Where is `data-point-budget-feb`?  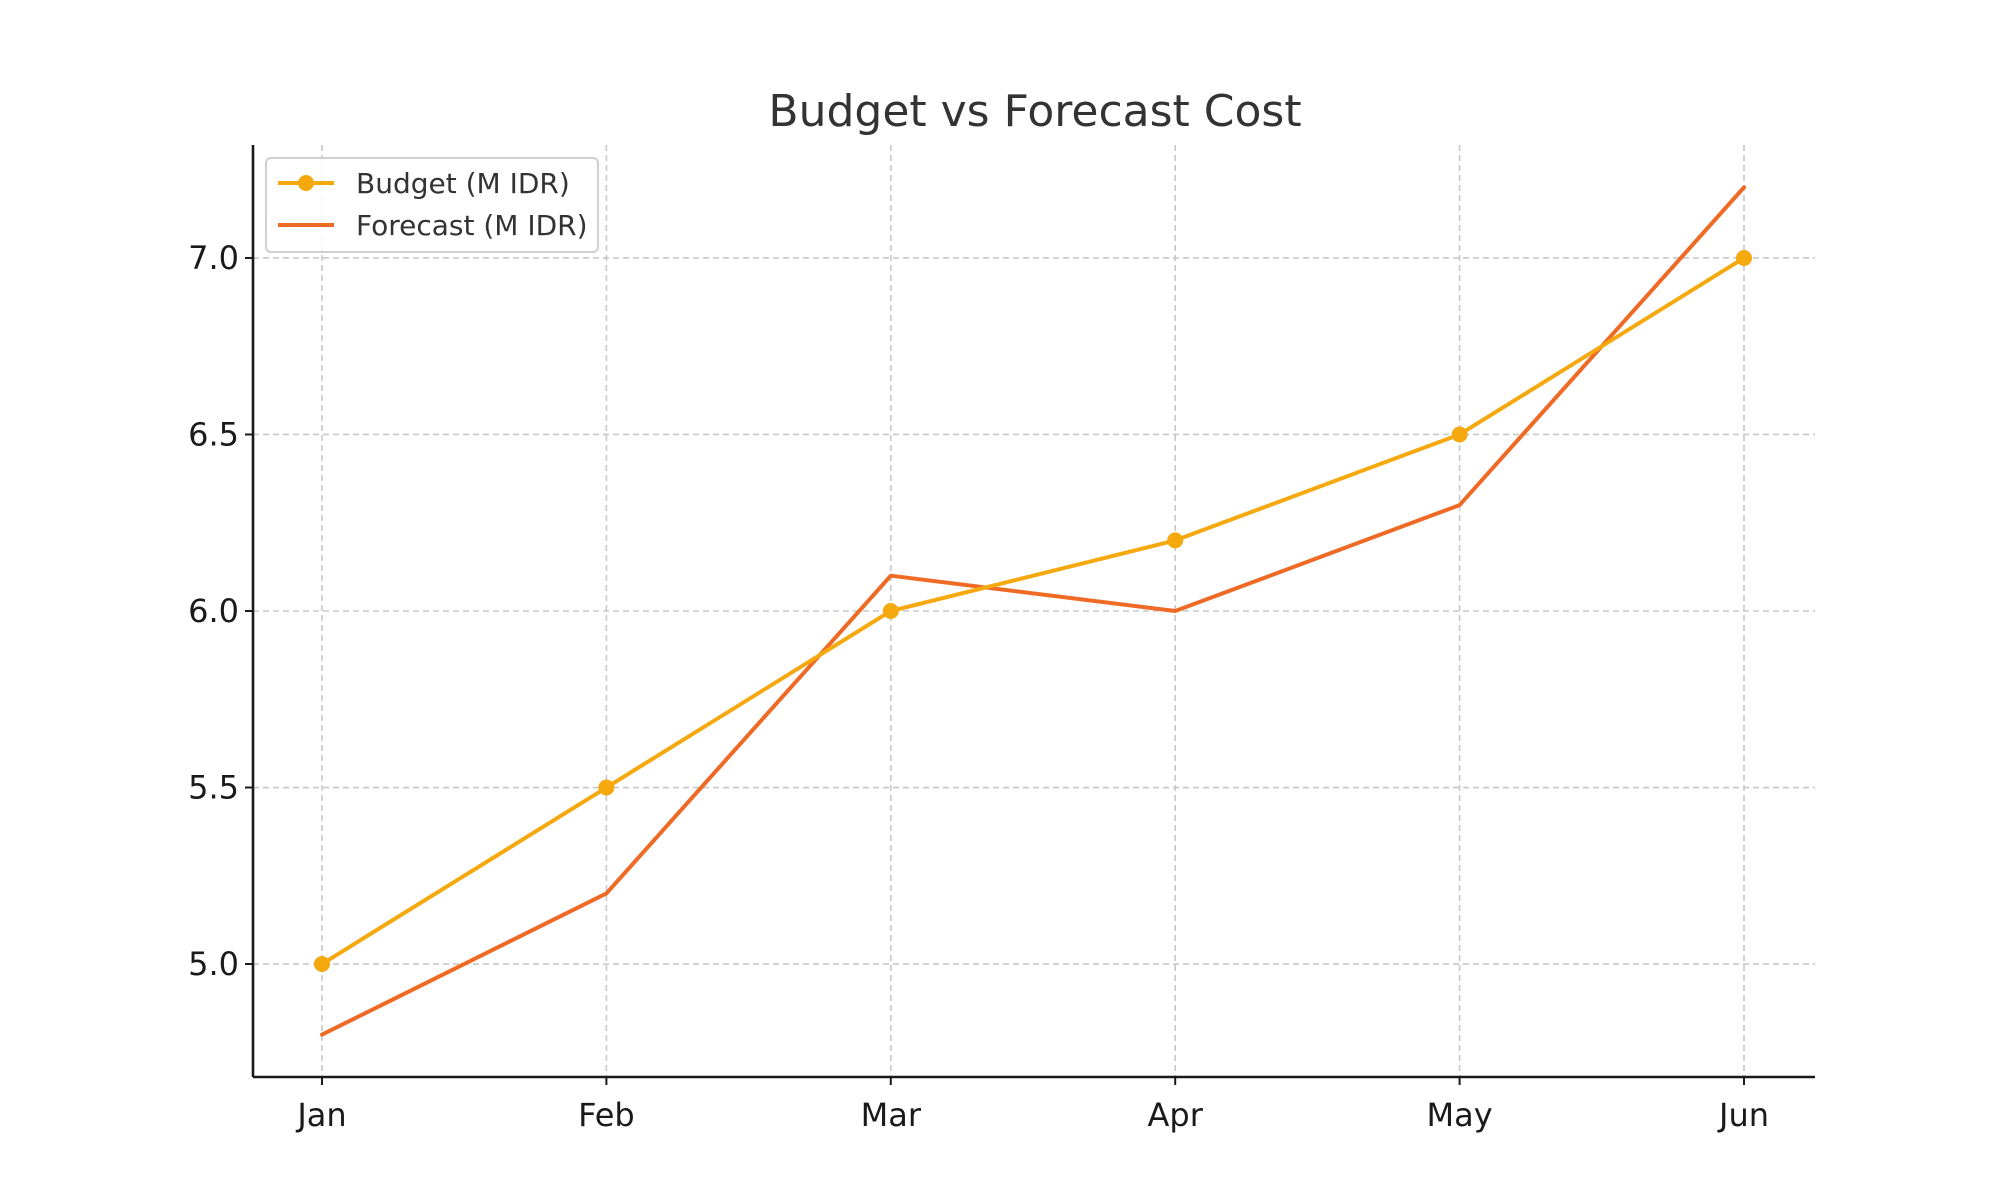 data-point-budget-feb is located at coordinates (606, 787).